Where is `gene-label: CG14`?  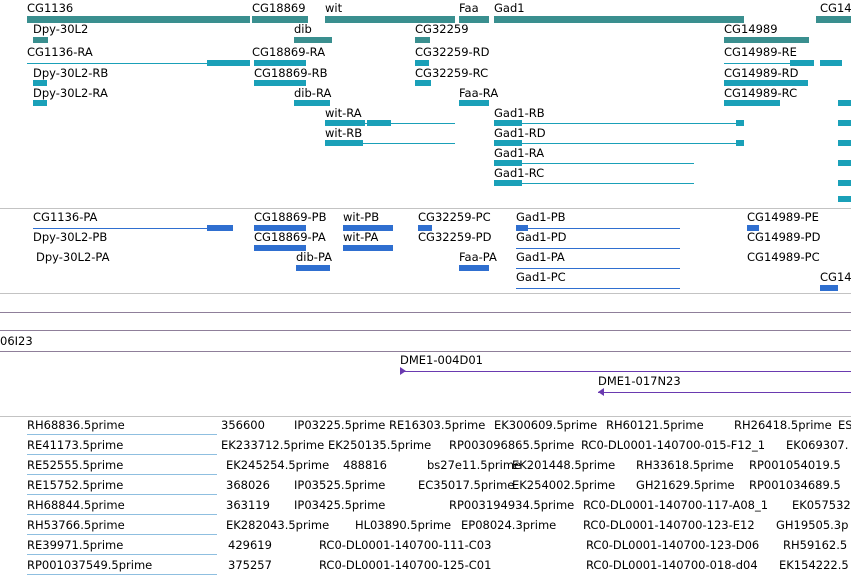 gene-label: CG14 is located at coordinates (835, 8).